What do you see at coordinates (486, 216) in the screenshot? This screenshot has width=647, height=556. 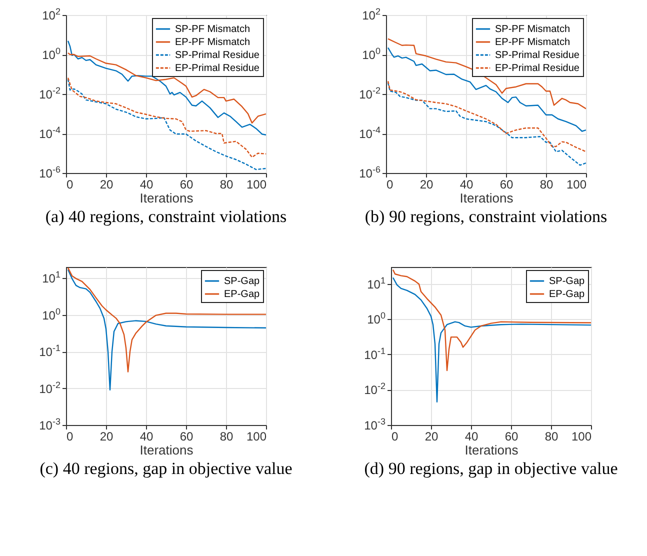 I see `text: (b) 90 regions, constraint violations` at bounding box center [486, 216].